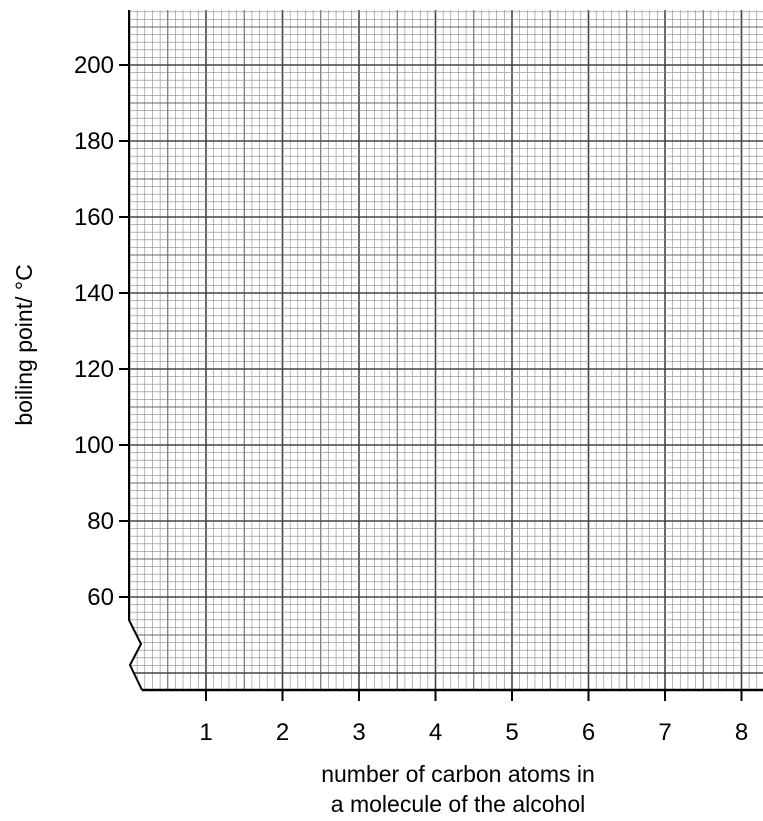 The width and height of the screenshot is (763, 821). Describe the element at coordinates (588, 732) in the screenshot. I see `x-tick-label: 6` at that location.